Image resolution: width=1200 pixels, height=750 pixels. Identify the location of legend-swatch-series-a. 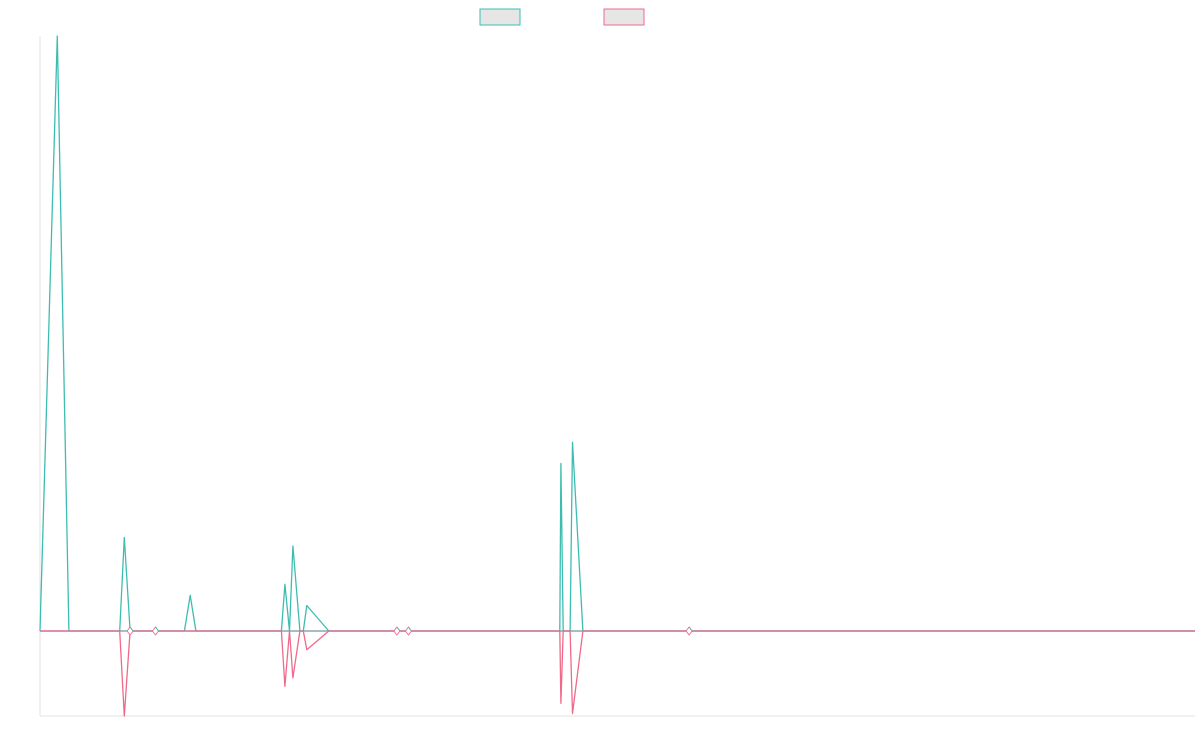
(500, 17).